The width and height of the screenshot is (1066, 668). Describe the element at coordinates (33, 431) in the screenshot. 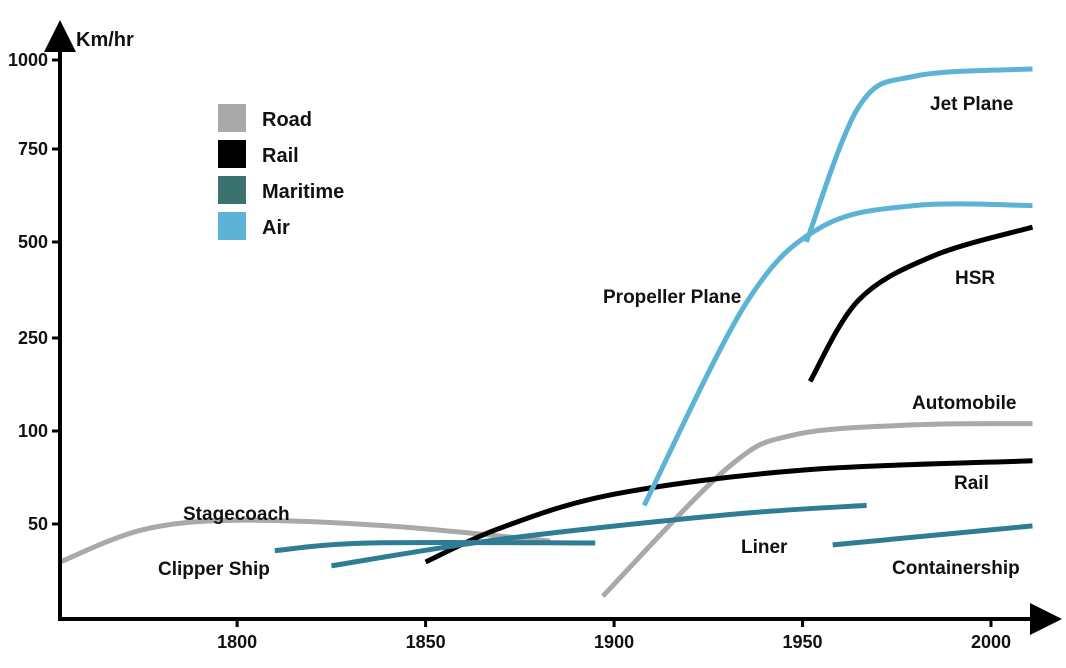

I see `y-tick-label: 100` at that location.